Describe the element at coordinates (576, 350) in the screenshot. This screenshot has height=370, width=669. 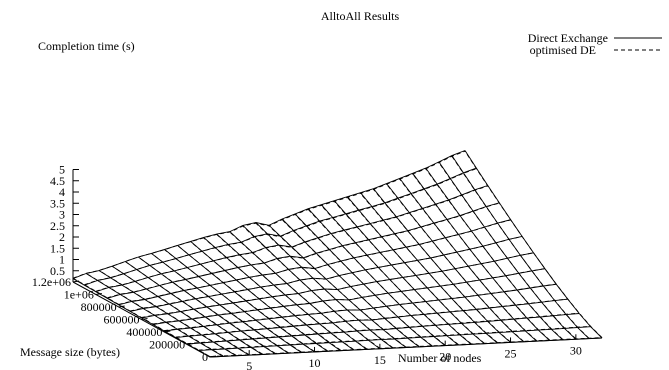
I see `x-tick-label: 30` at that location.